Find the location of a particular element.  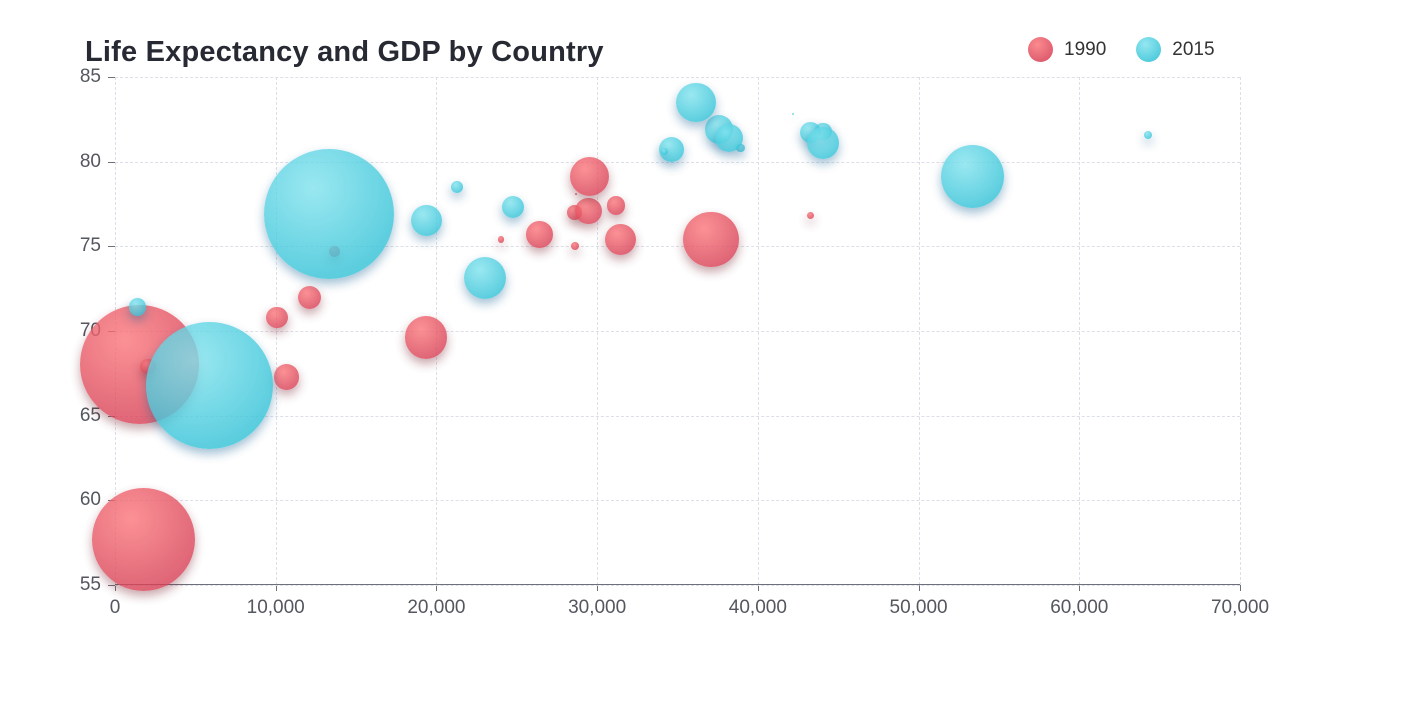

legend-item-1990: 1990 is located at coordinates (1067, 49).